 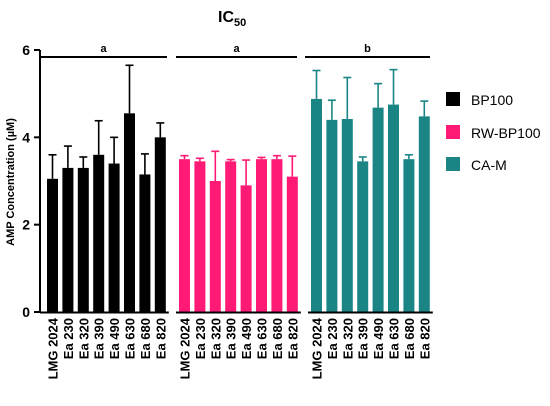 What do you see at coordinates (367, 49) in the screenshot?
I see `significance-label: b` at bounding box center [367, 49].